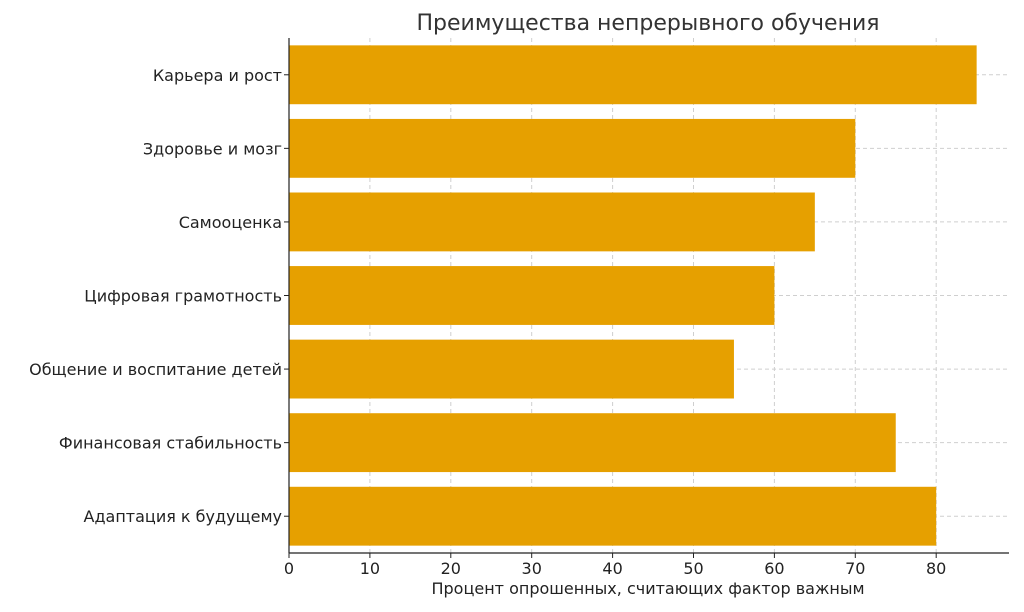 The image size is (1024, 612). I want to click on x-tick-label: 40, so click(612, 568).